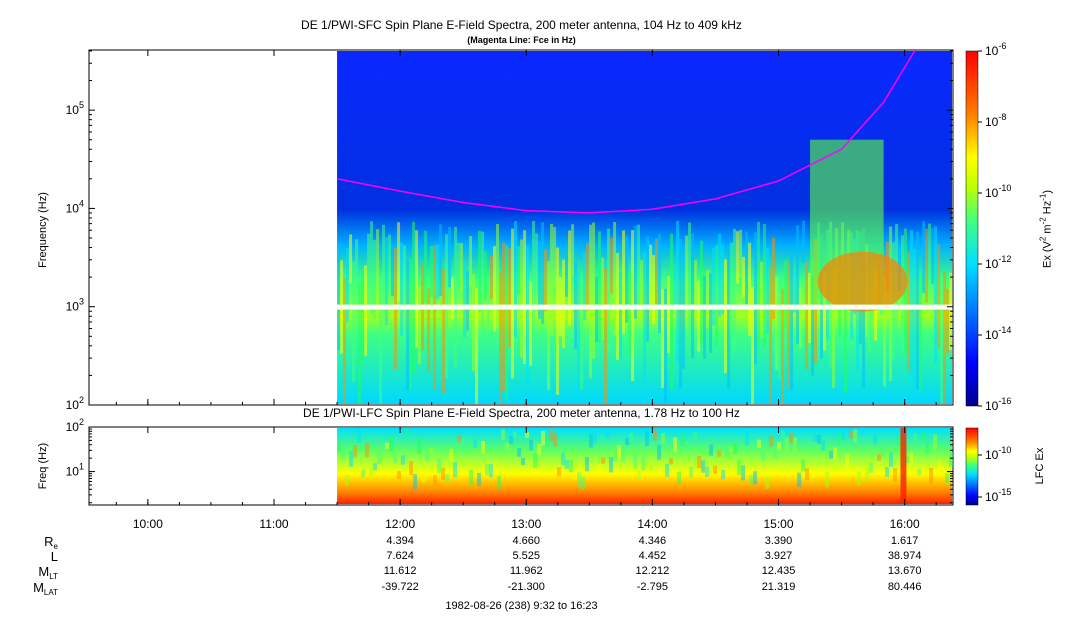  Describe the element at coordinates (75, 403) in the screenshot. I see `sfc-y-tick-label: 10²` at that location.